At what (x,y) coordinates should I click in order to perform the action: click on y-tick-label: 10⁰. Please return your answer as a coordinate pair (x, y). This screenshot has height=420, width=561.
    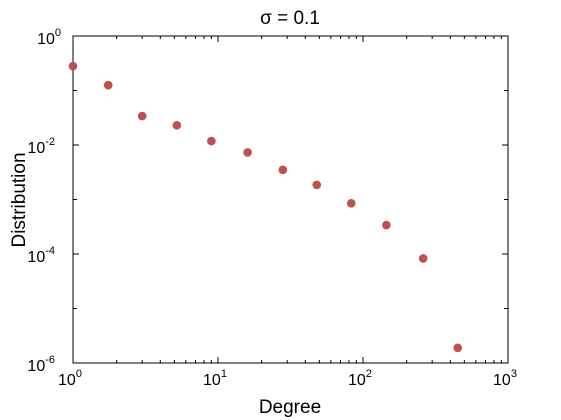
    Looking at the image, I should click on (49, 37).